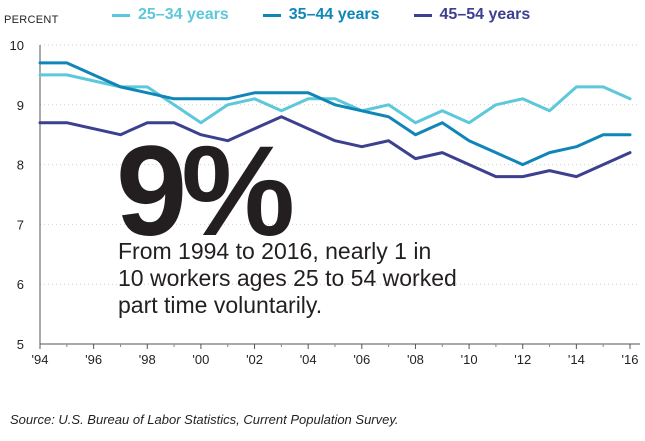  Describe the element at coordinates (20, 344) in the screenshot. I see `y-tick-label: 5` at that location.